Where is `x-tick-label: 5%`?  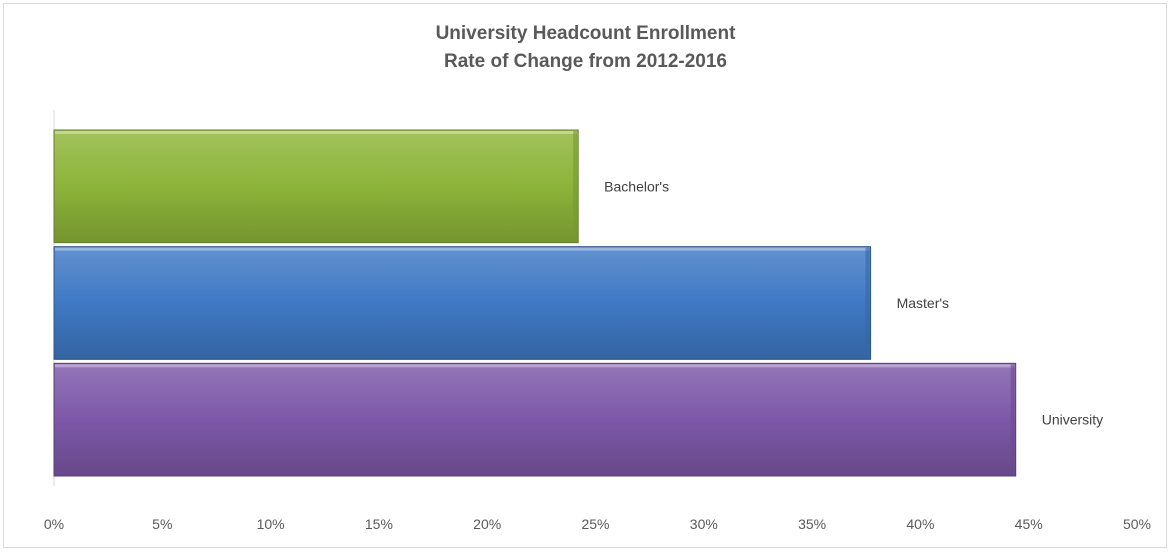 x-tick-label: 5% is located at coordinates (162, 524).